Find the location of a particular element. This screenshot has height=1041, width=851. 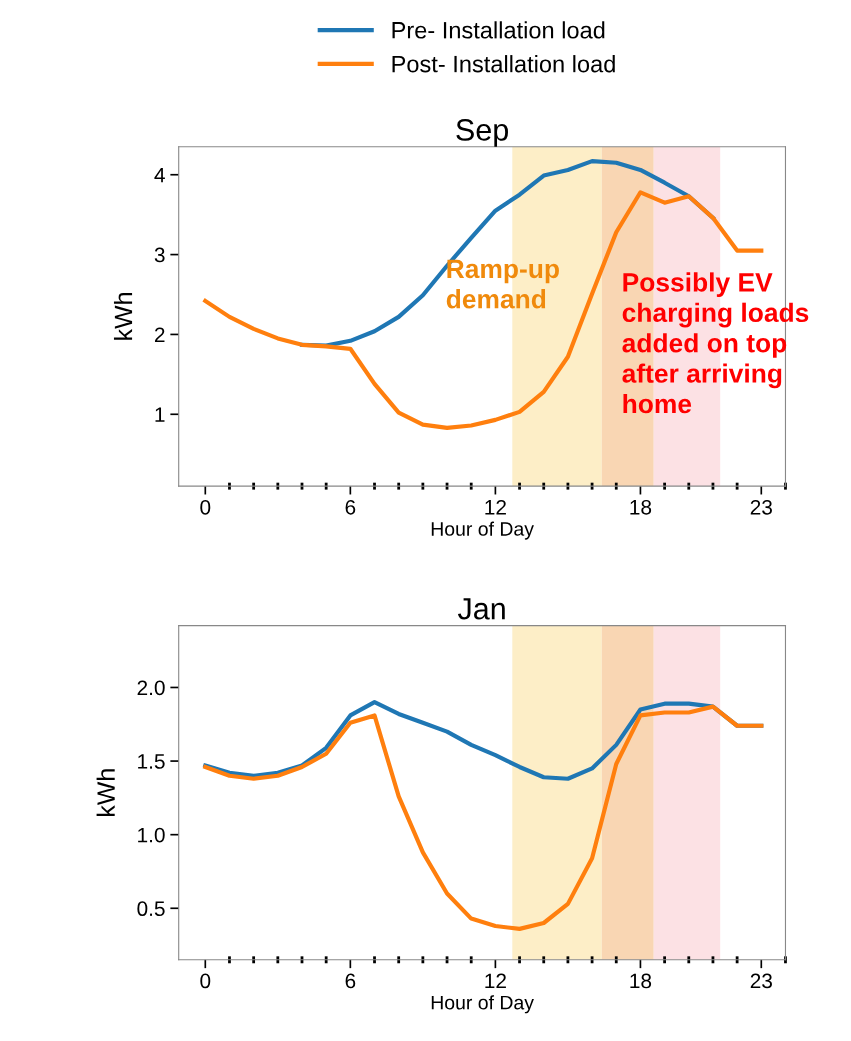

y-tick-label: 2 is located at coordinates (159, 334).